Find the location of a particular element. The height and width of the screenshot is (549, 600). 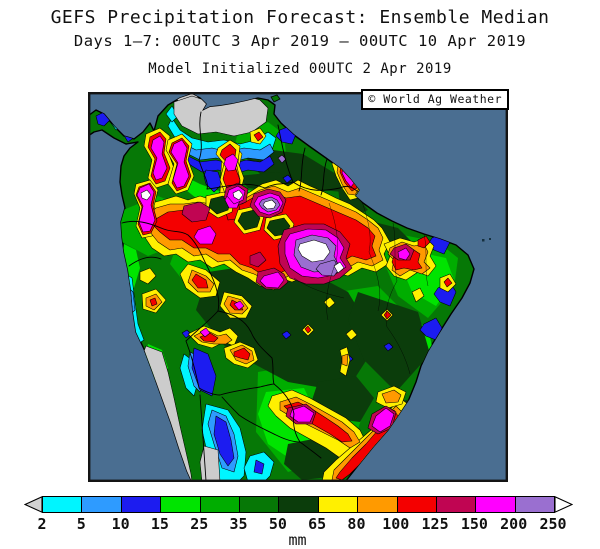

legend-tick-label: 2 is located at coordinates (42, 524).